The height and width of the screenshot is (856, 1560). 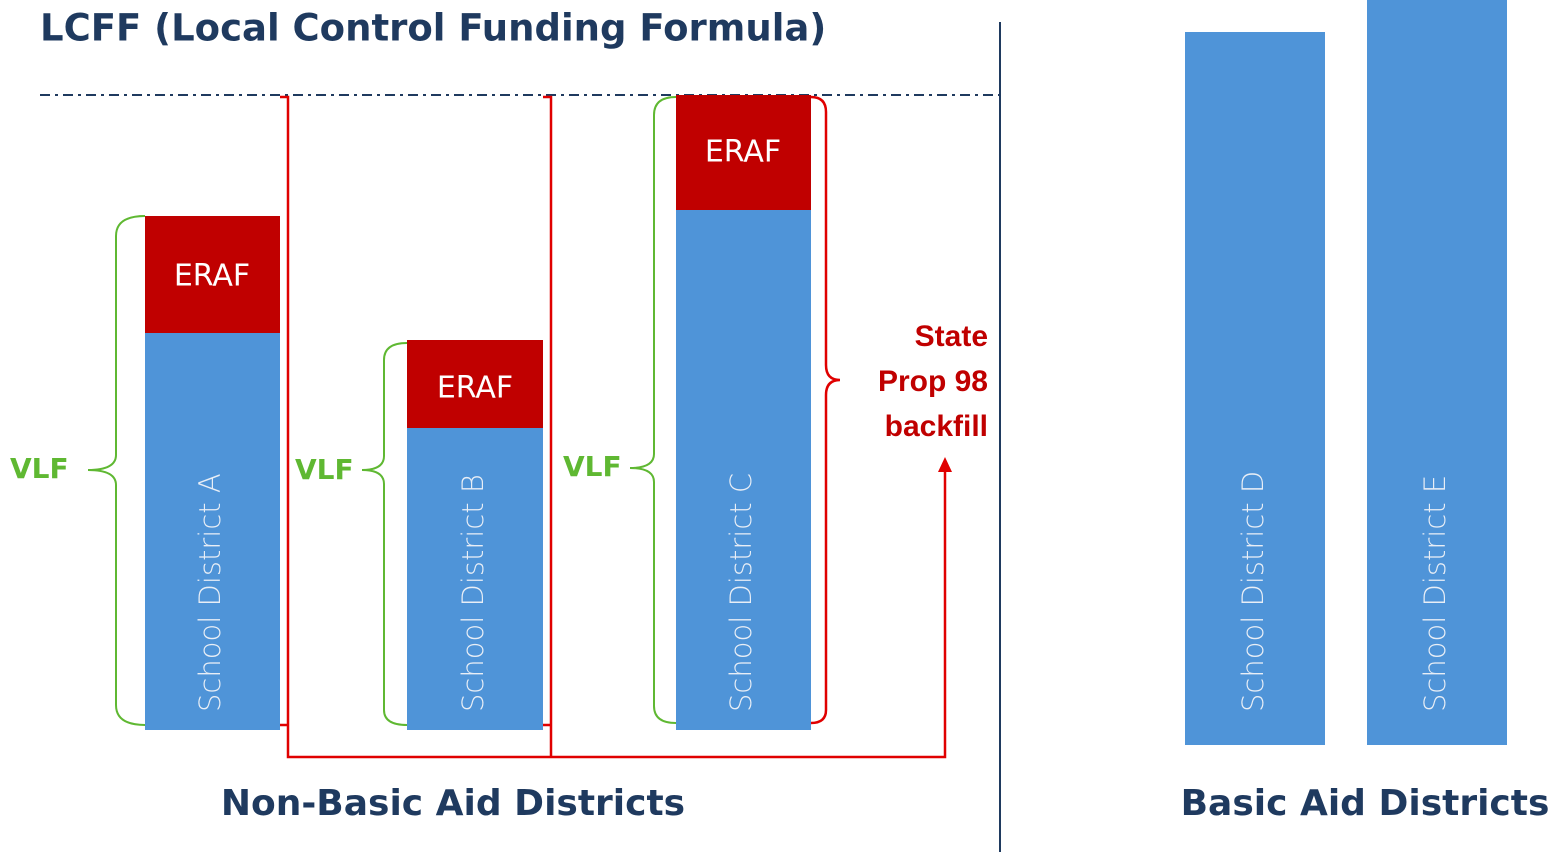 What do you see at coordinates (1365, 803) in the screenshot?
I see `group-label: Basic Aid Districts` at bounding box center [1365, 803].